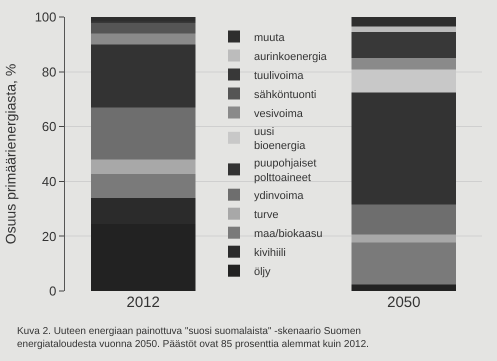  I want to click on legend-label: vesivoima, so click(279, 114).